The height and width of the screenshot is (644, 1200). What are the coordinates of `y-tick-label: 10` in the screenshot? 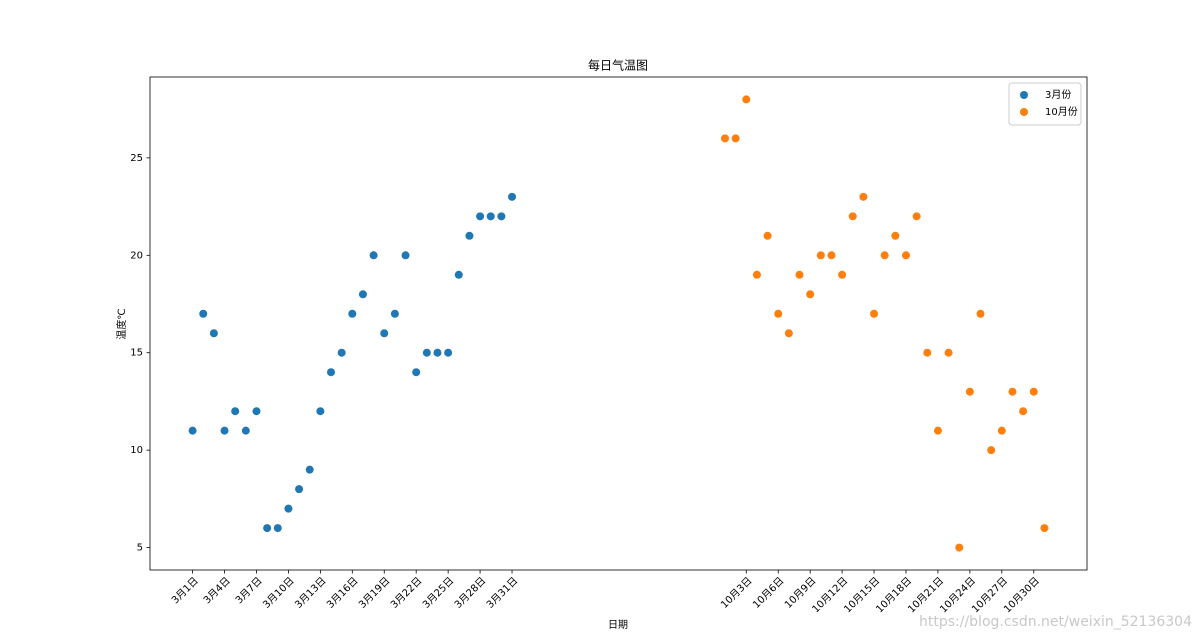 It's located at (136, 450).